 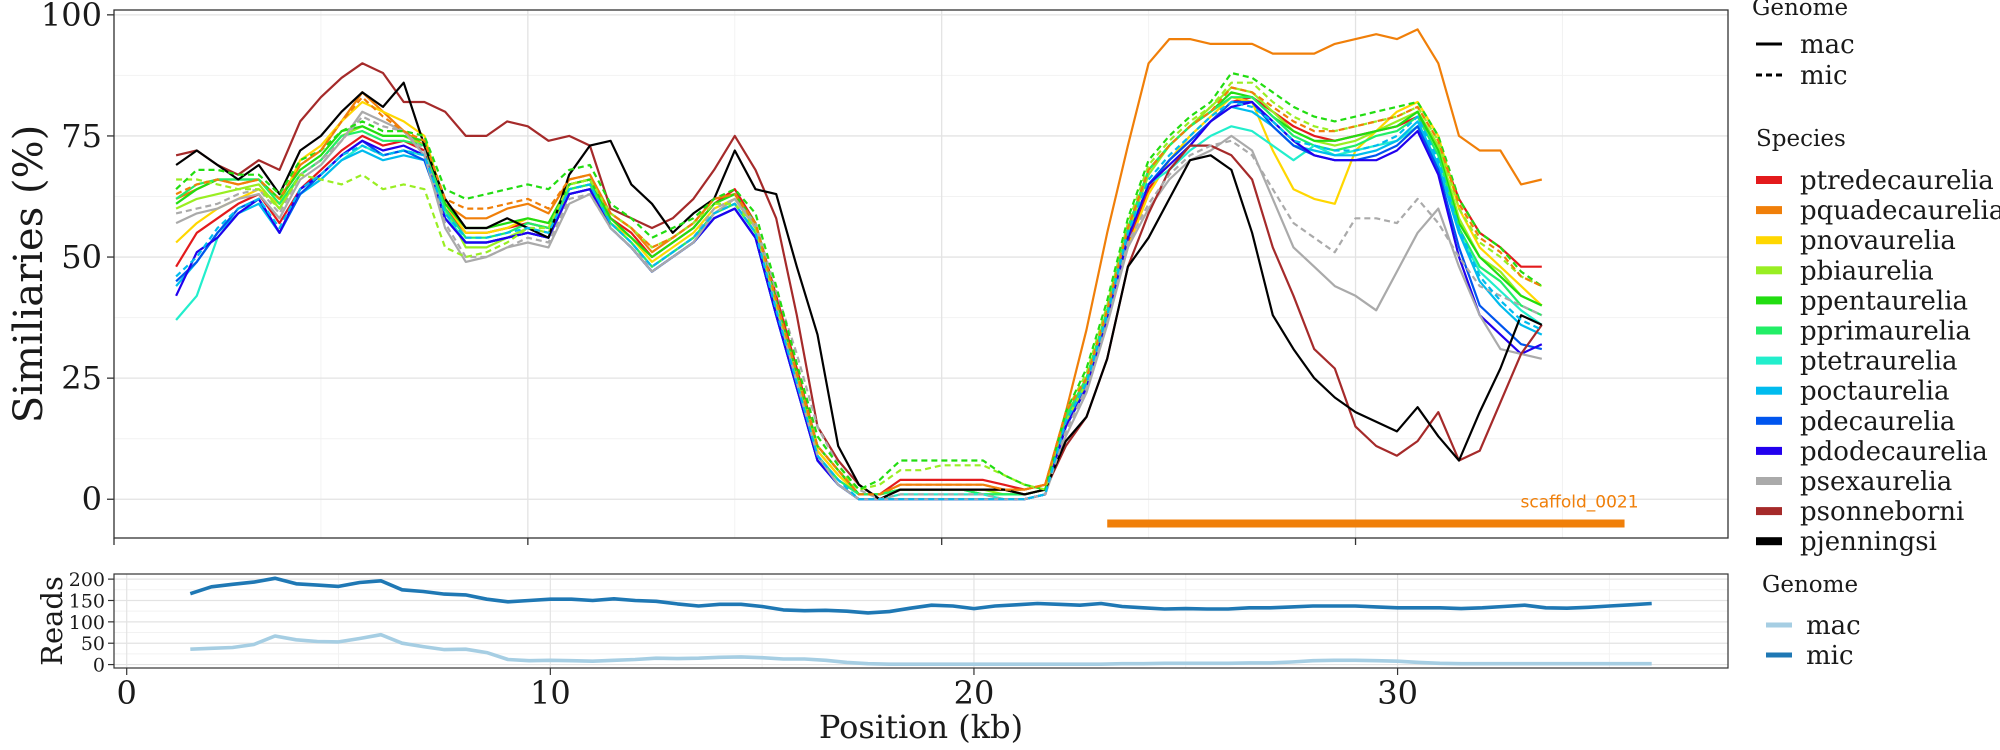 What do you see at coordinates (1878, 241) in the screenshot?
I see `legend-label: pnovaurelia` at bounding box center [1878, 241].